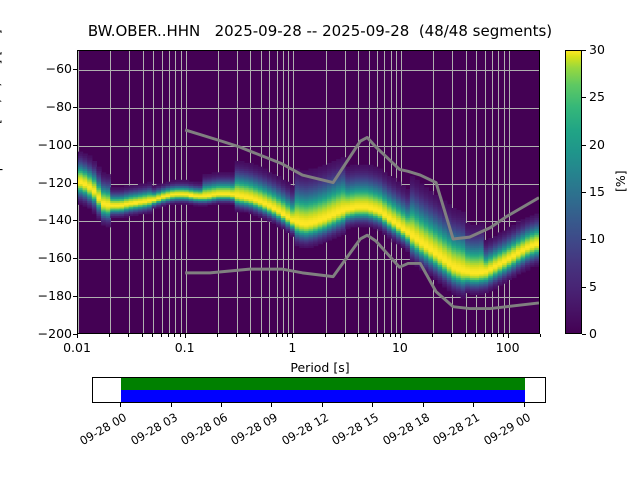 Image resolution: width=640 pixels, height=480 pixels. I want to click on data-coverage-timeline, so click(319, 390).